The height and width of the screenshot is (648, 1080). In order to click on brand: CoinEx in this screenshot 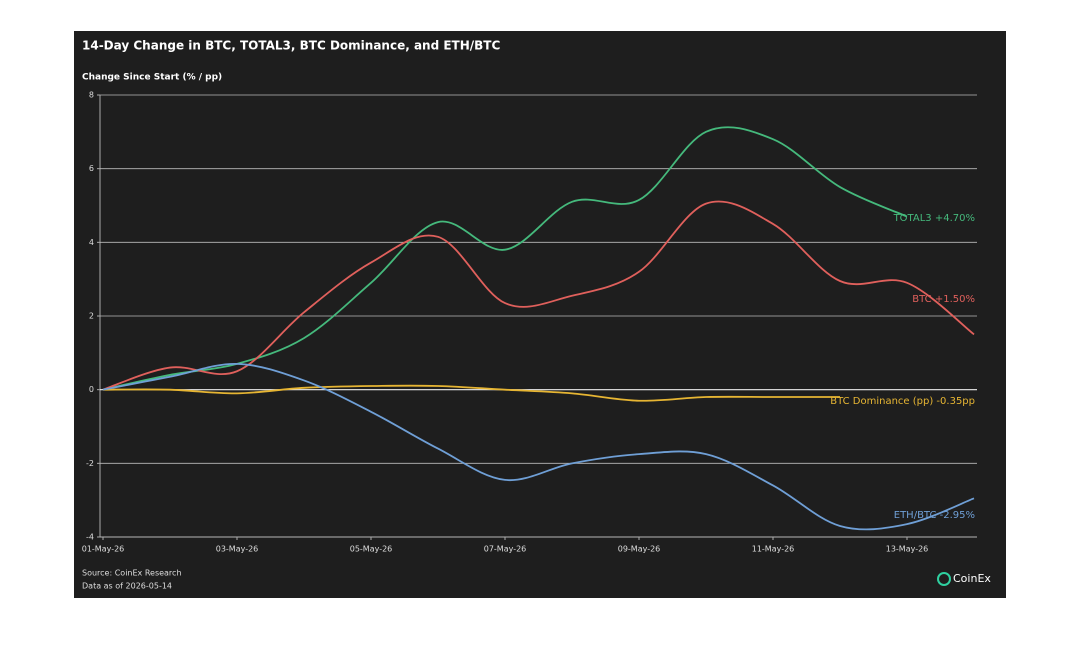, I will do `click(972, 578)`.